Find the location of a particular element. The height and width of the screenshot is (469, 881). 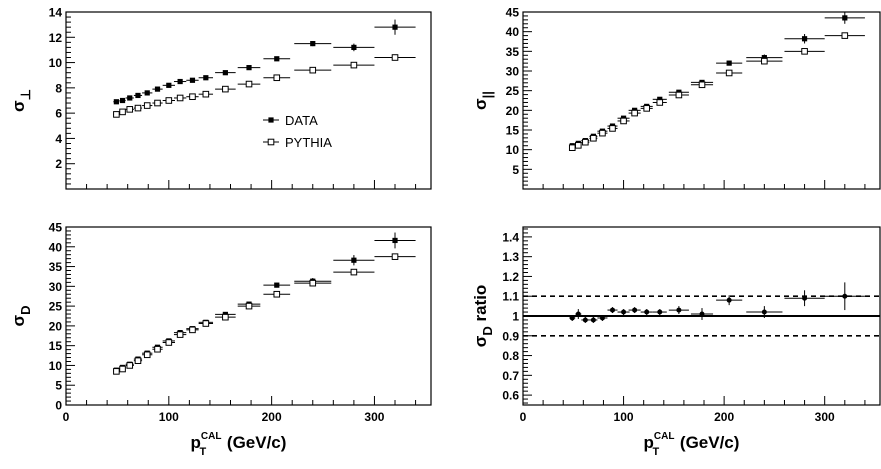

legend-label: DATA is located at coordinates (301, 120).